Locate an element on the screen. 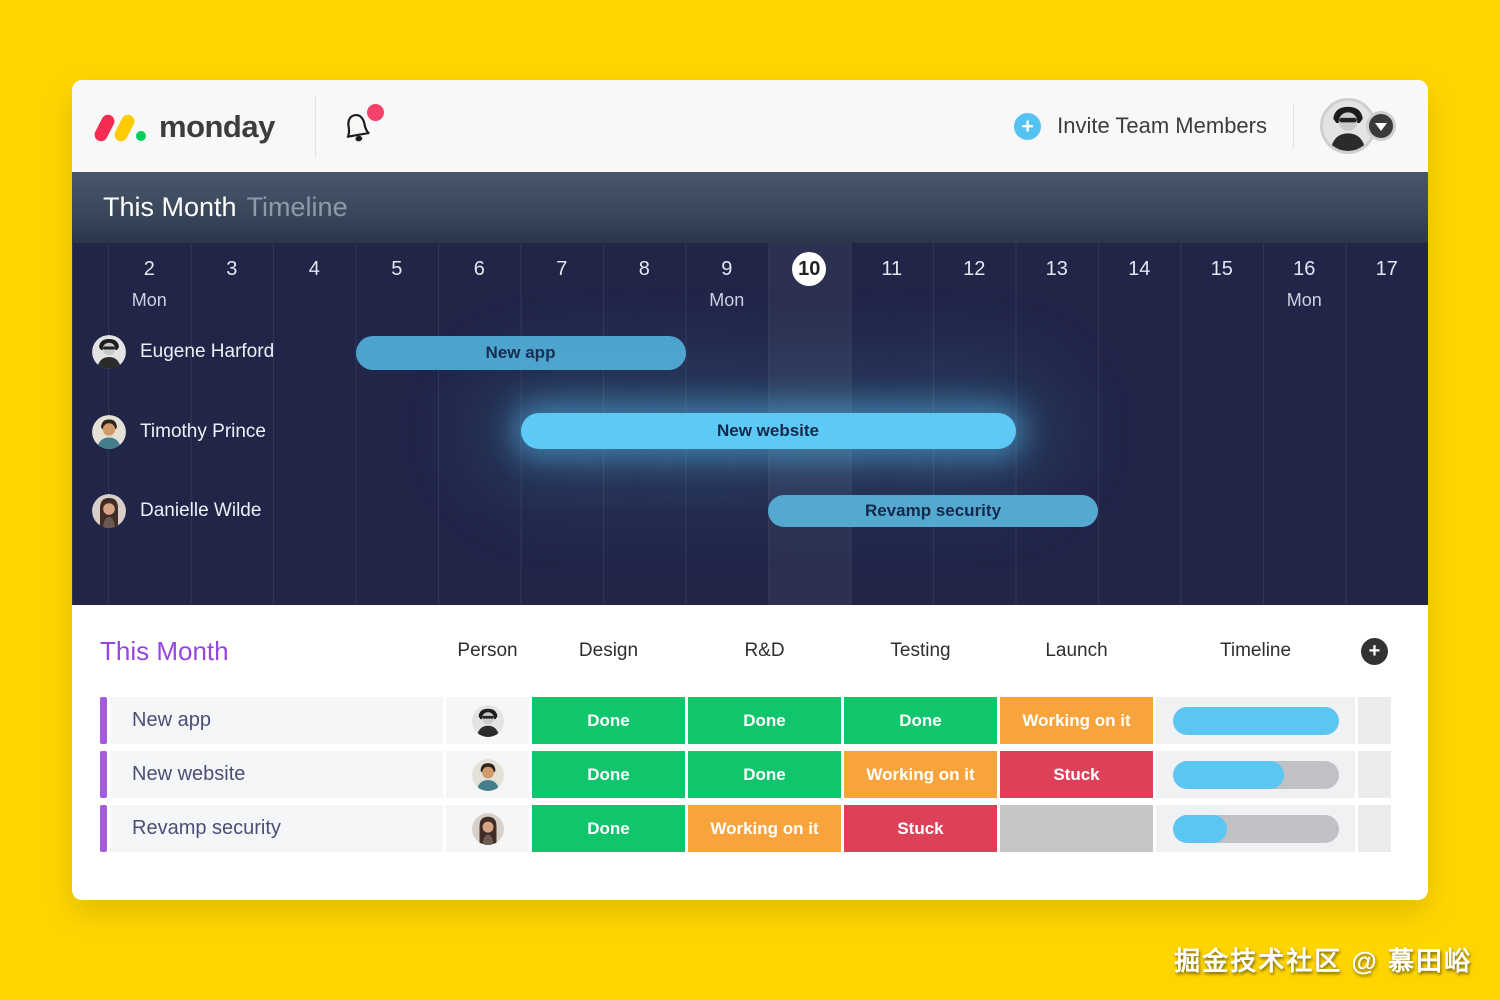  column-header-person: Person is located at coordinates (487, 650).